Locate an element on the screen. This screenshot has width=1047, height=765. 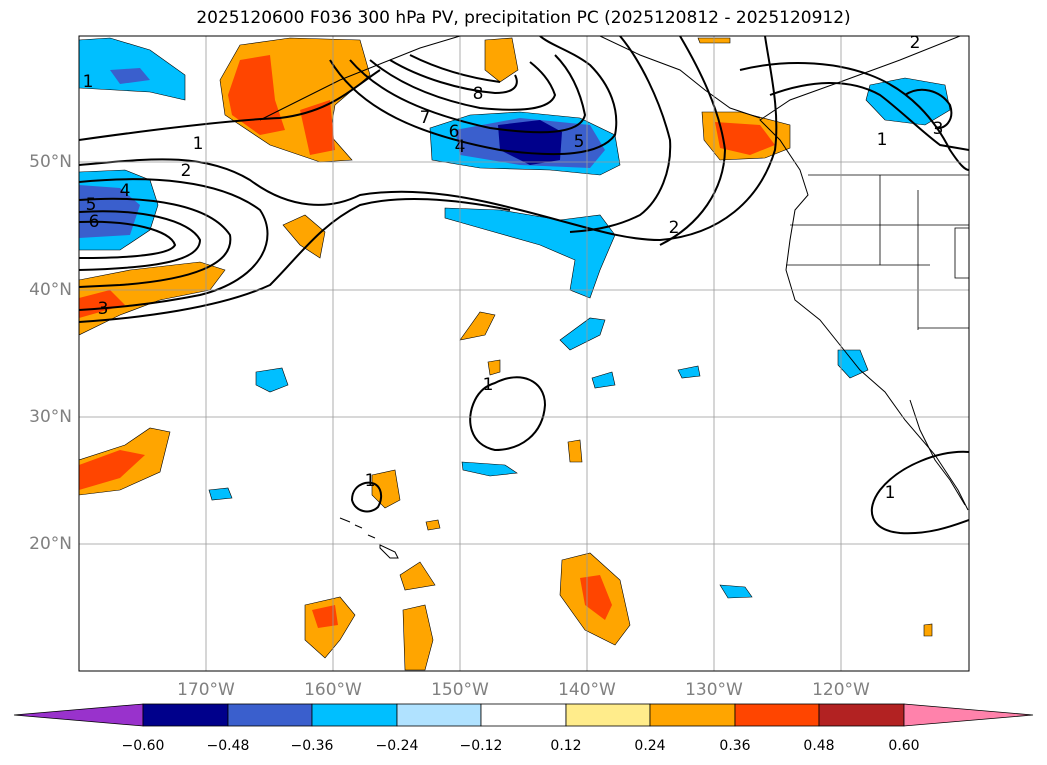
lat-label-20n: 20°N is located at coordinates (50, 544).